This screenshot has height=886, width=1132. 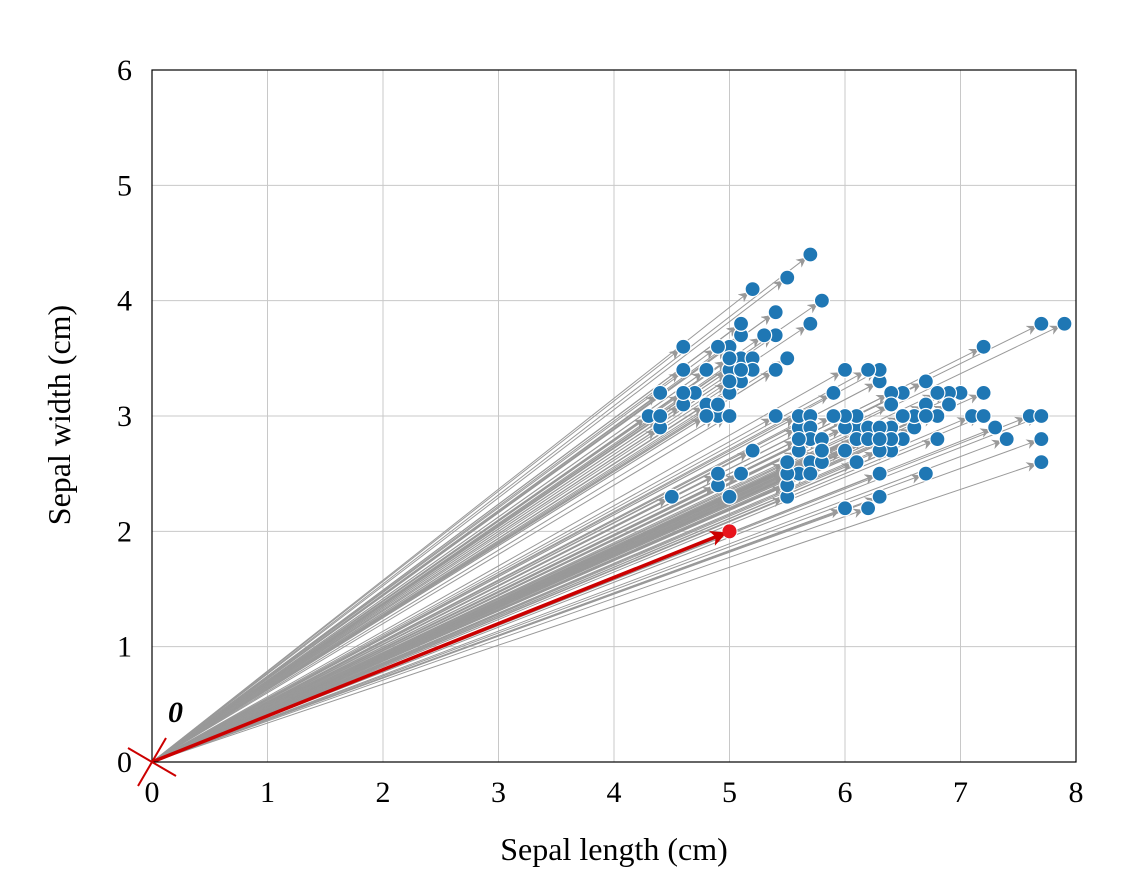 What do you see at coordinates (856, 393) in the screenshot?
I see `data-points` at bounding box center [856, 393].